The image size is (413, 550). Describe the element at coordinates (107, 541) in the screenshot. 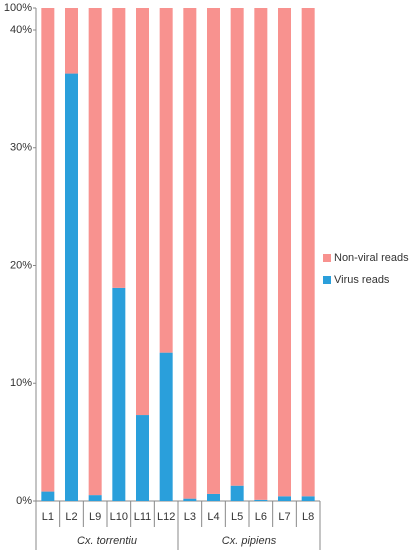

I see `group-label: Cx. torrentiu` at that location.